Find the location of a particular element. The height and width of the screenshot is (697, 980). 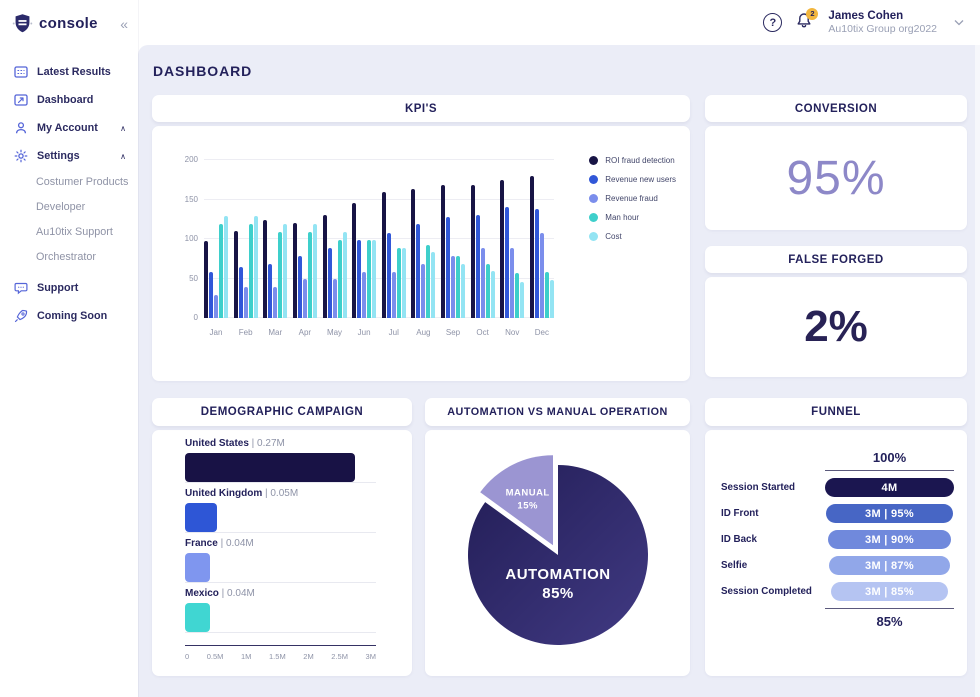

kpi-month-group: Jan is located at coordinates (216, 248).